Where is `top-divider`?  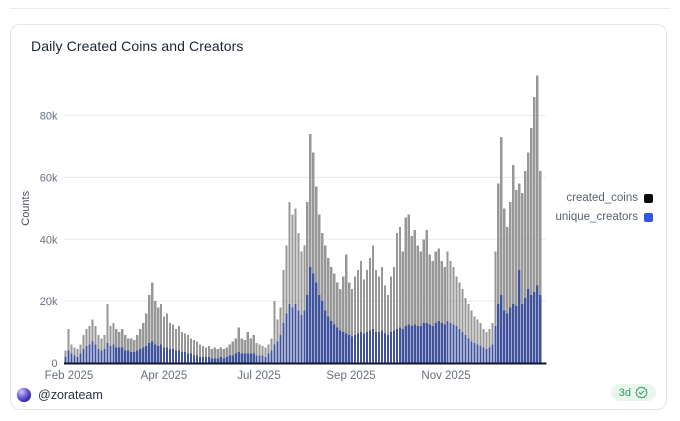
top-divider is located at coordinates (340, 8).